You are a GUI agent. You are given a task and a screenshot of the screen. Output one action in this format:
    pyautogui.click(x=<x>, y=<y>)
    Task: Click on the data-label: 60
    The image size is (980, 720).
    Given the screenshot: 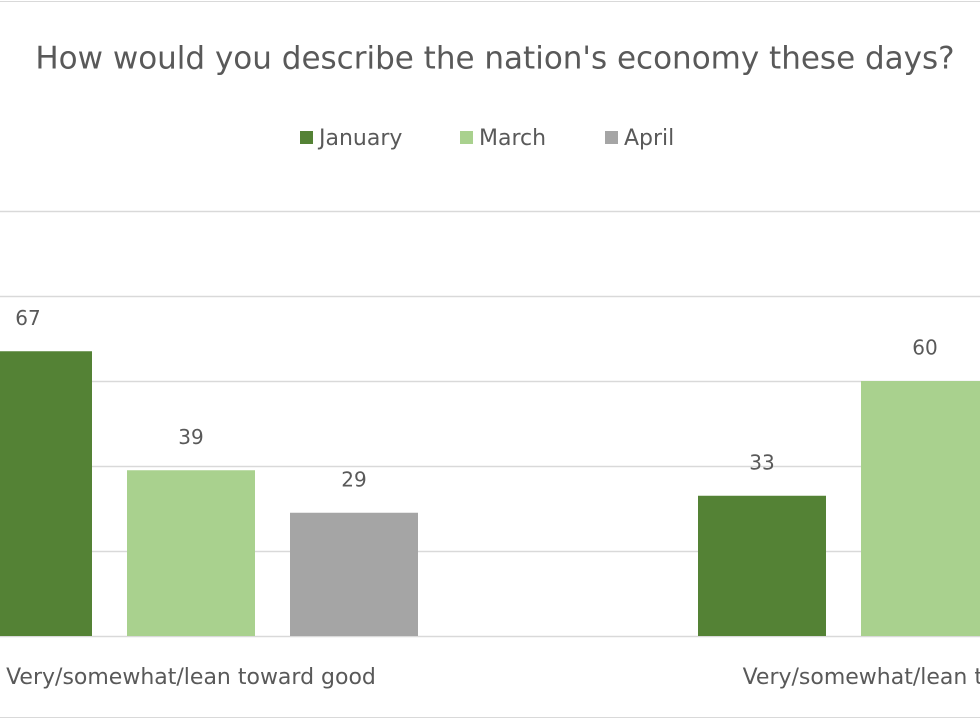 What is the action you would take?
    pyautogui.click(x=924, y=348)
    